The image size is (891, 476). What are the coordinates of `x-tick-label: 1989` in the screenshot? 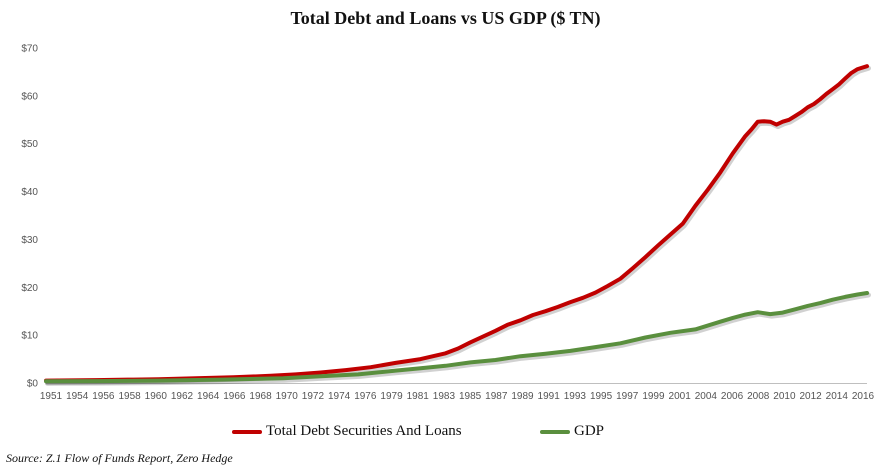 It's located at (522, 396).